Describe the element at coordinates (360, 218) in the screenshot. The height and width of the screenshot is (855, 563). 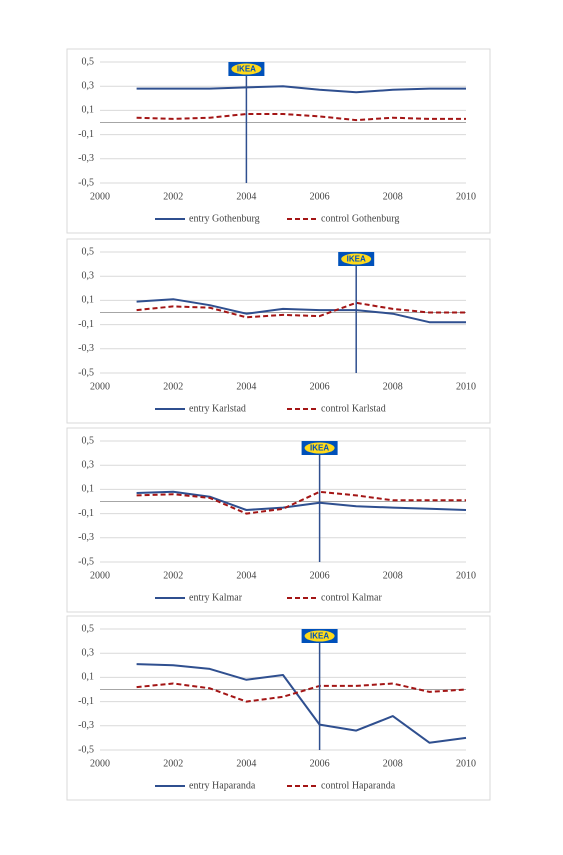
I see `legend-label: control Gothenburg` at that location.